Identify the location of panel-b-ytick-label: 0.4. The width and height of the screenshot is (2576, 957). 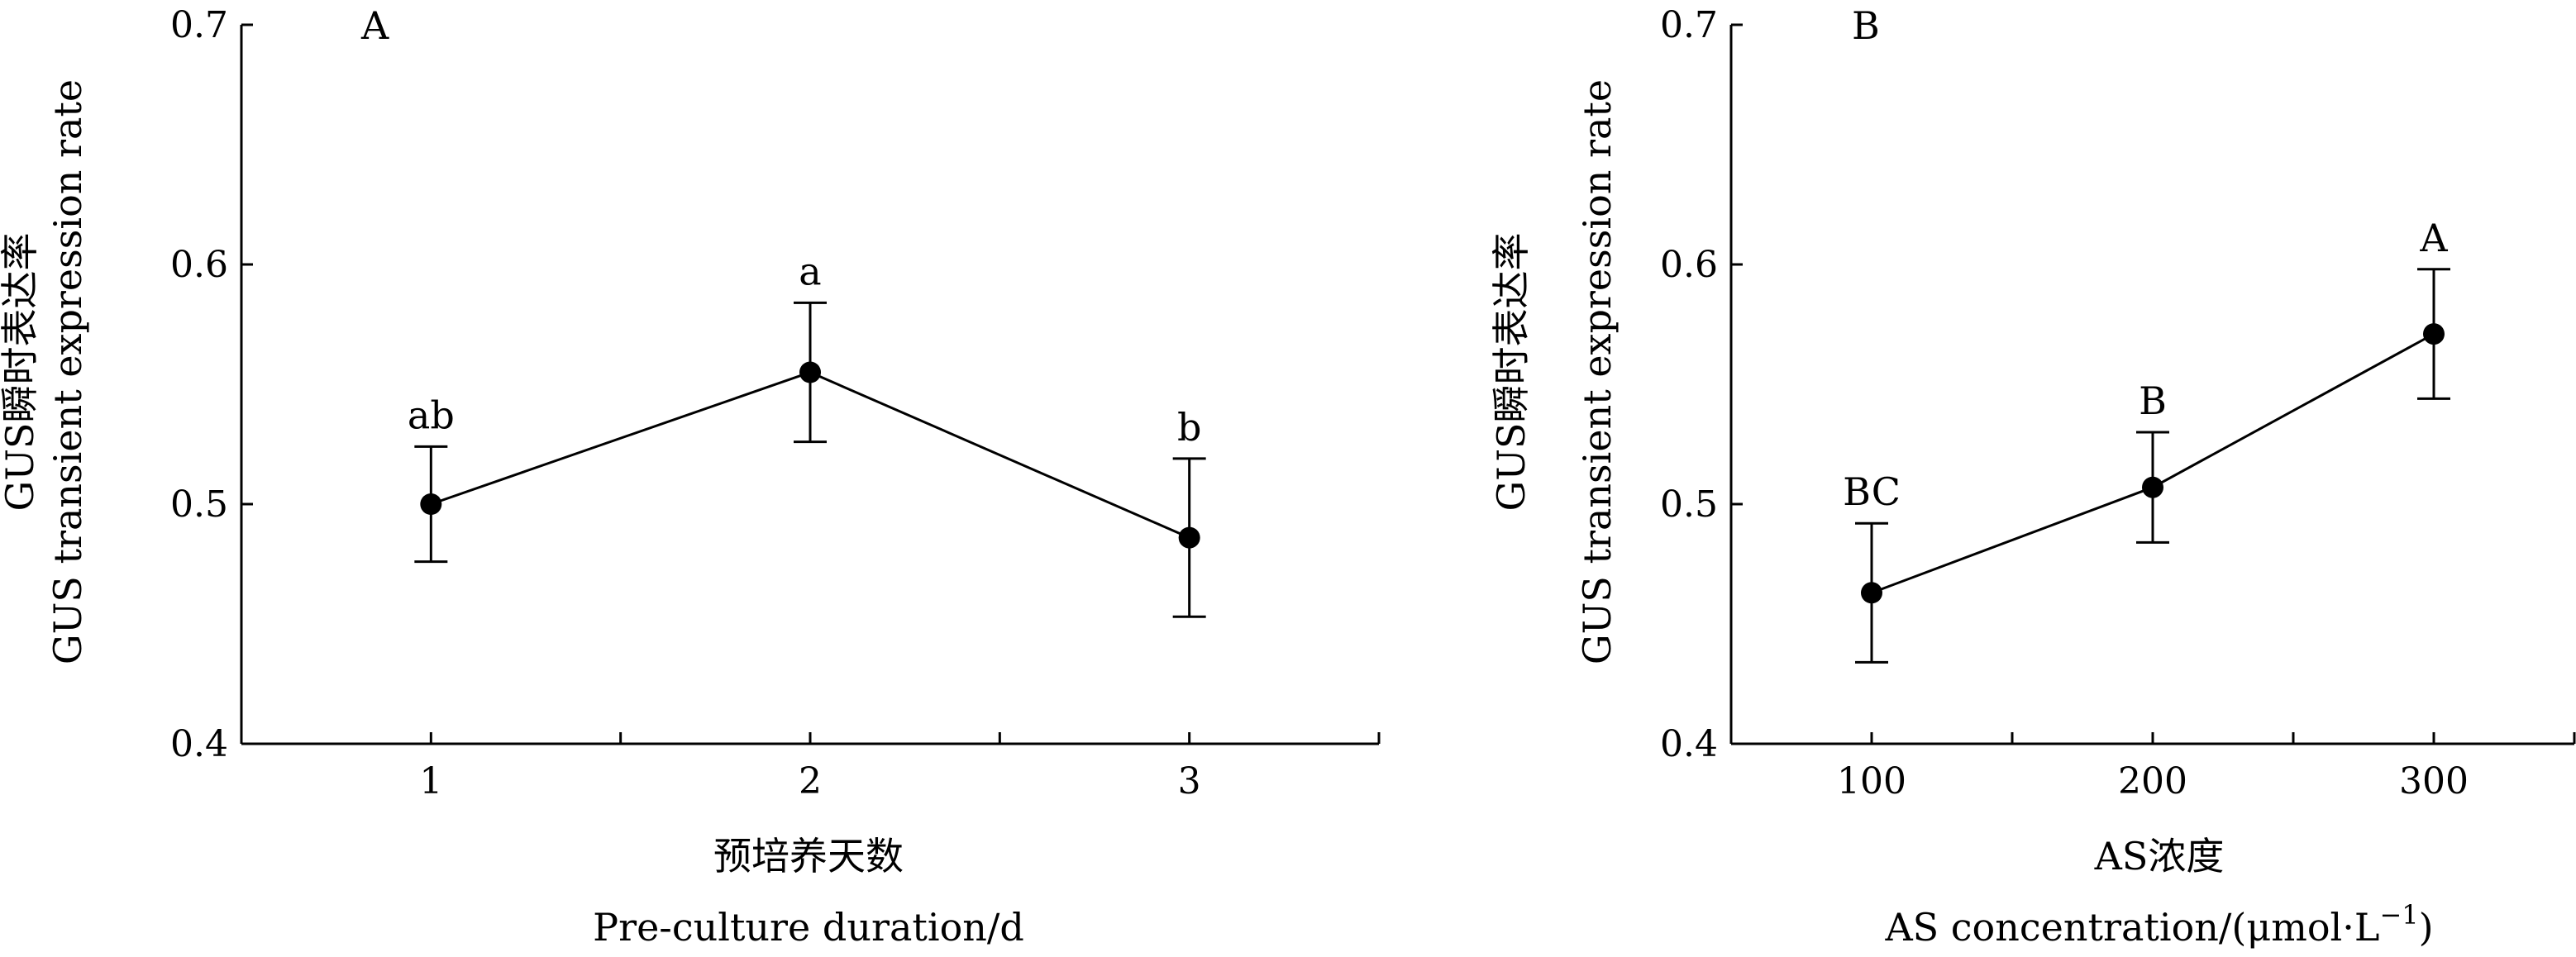
(1689, 744).